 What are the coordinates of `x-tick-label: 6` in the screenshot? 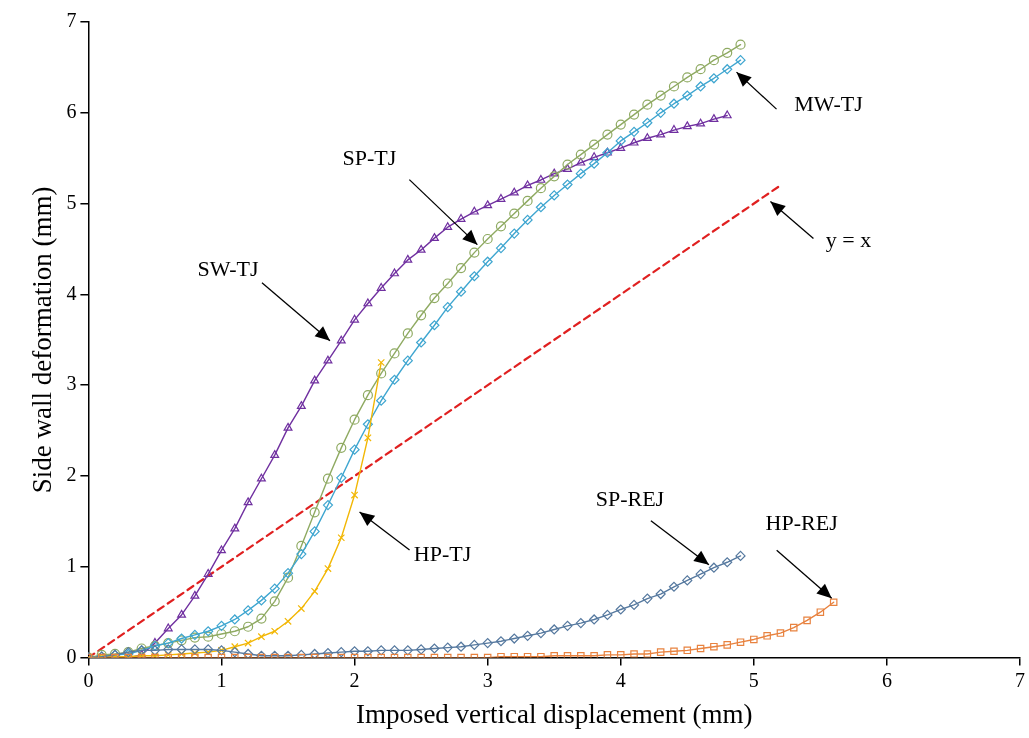 It's located at (886, 679).